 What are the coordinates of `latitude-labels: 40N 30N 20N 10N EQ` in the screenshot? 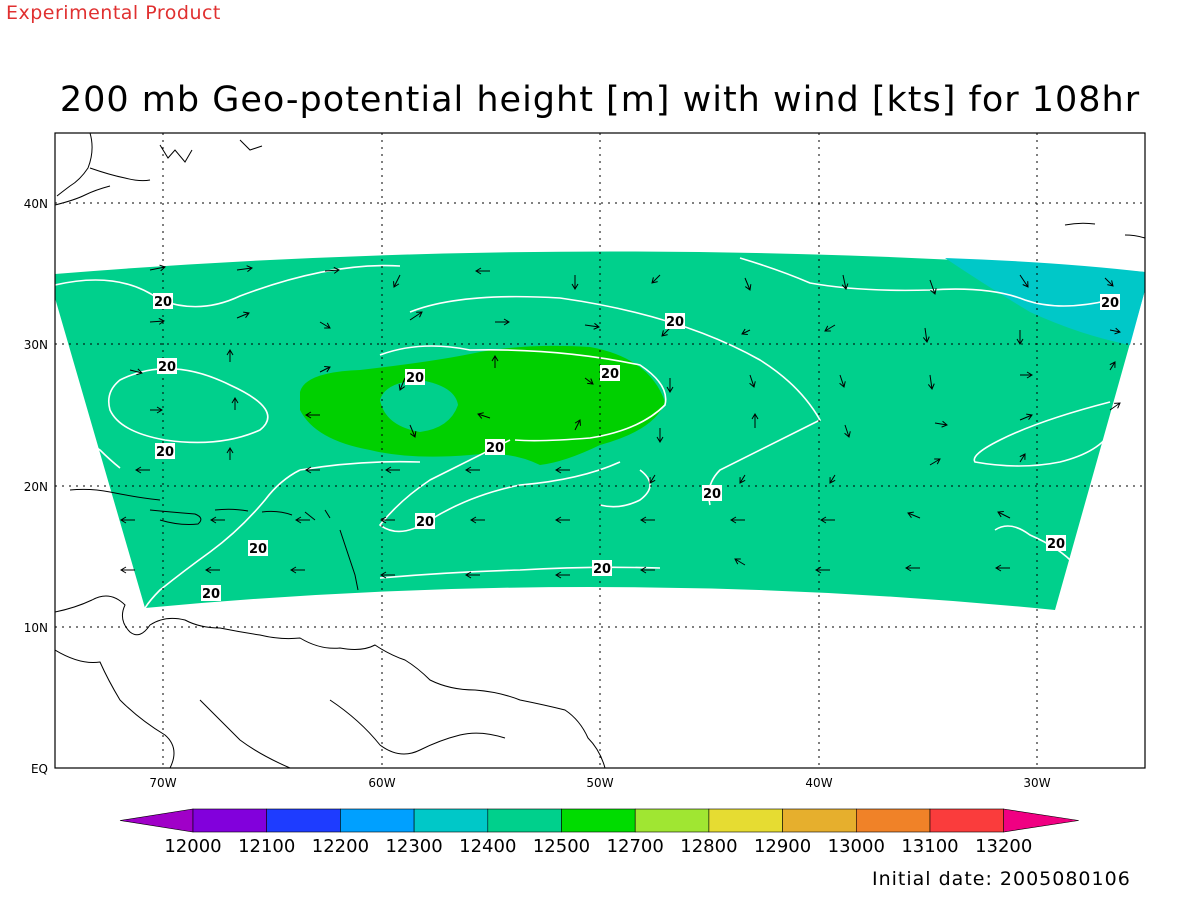 It's located at (36, 486).